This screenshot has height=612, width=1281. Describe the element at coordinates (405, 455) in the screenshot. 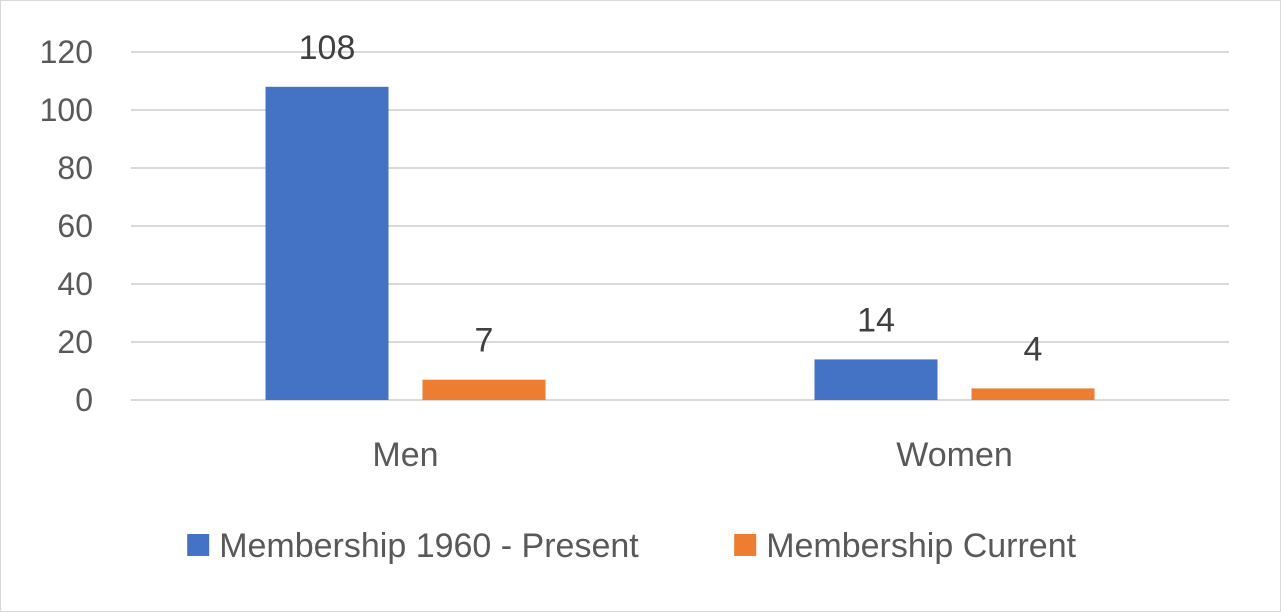

I see `x-category-label: Men` at that location.